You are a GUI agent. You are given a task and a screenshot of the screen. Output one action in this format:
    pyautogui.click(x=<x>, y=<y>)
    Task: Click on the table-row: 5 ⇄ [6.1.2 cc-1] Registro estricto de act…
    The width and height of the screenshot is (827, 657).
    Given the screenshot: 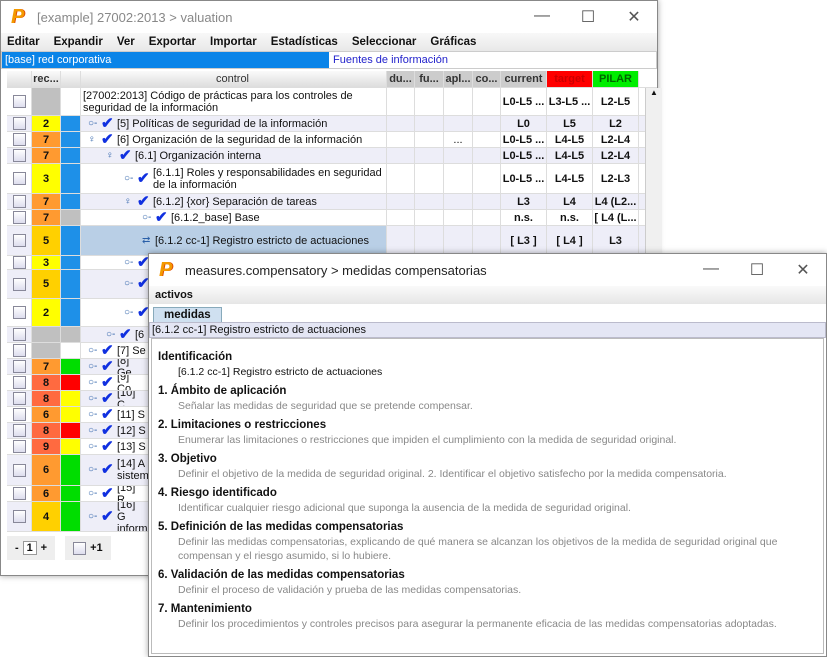 What is the action you would take?
    pyautogui.click(x=332, y=241)
    